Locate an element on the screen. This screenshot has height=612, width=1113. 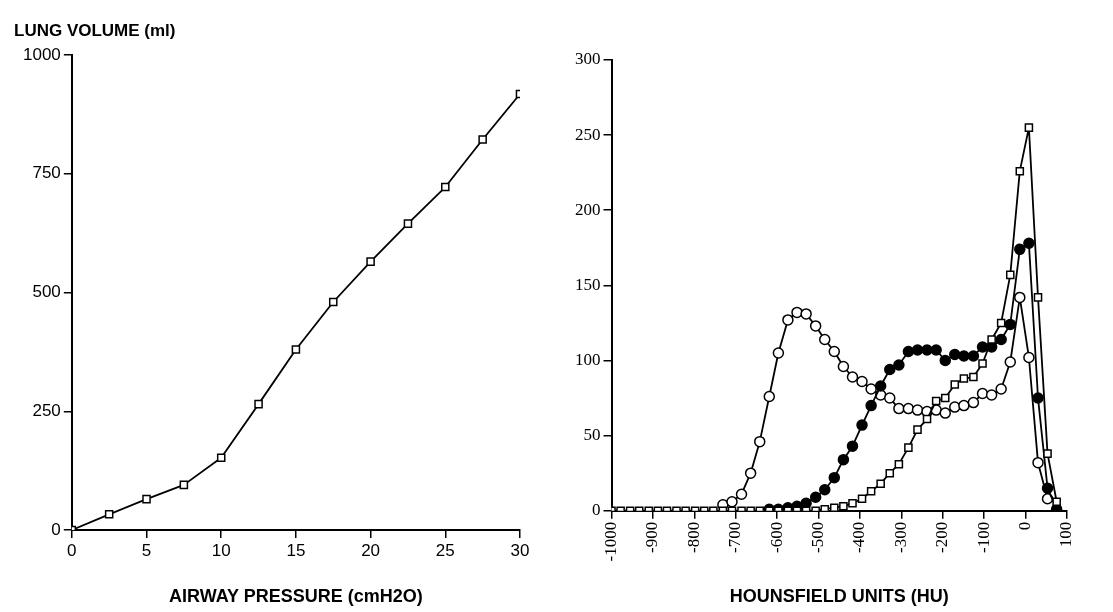
x-tick-label: -300 is located at coordinates (900, 537).